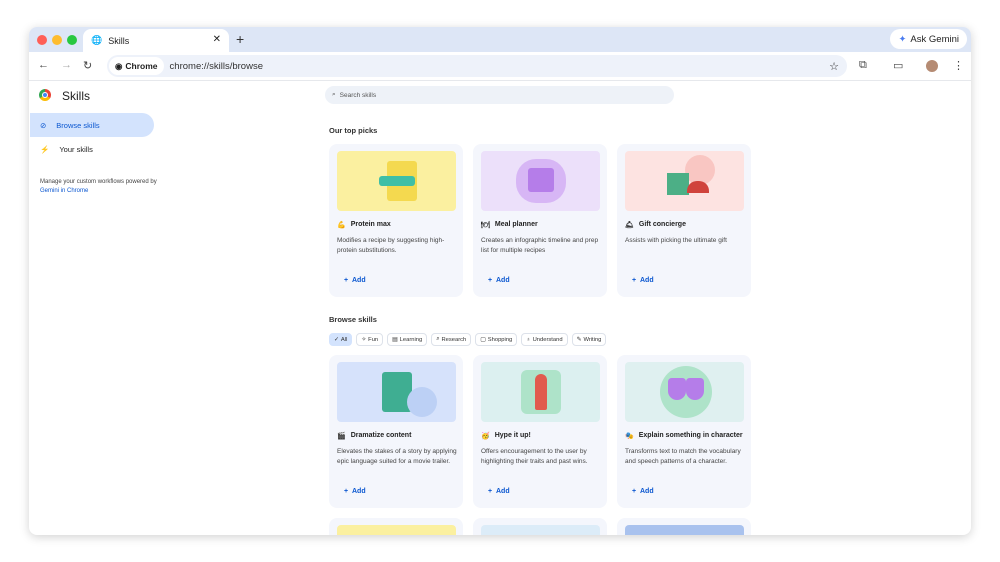 This screenshot has width=1000, height=562. Describe the element at coordinates (341, 339) in the screenshot. I see `filter-all: ✓ All` at that location.